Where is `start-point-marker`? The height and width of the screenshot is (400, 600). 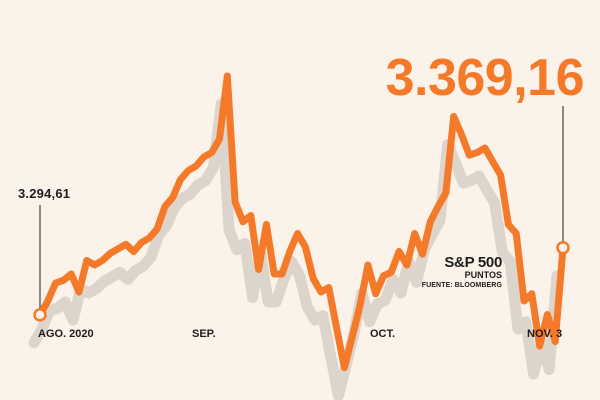
start-point-marker is located at coordinates (40, 315).